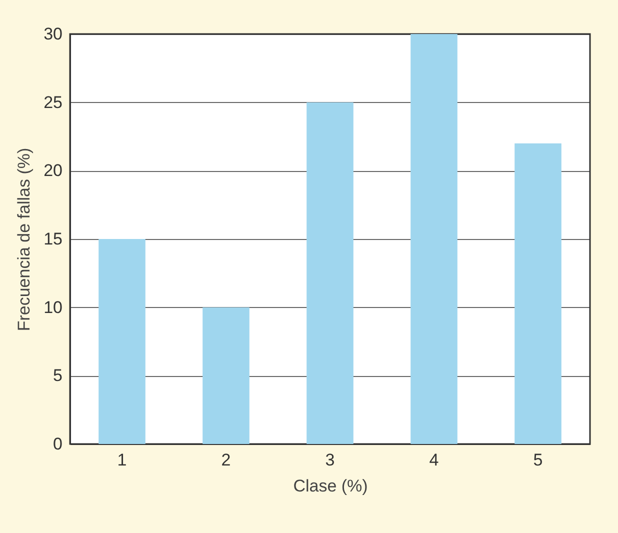 This screenshot has height=533, width=618. I want to click on x-tick-label: 1, so click(122, 460).